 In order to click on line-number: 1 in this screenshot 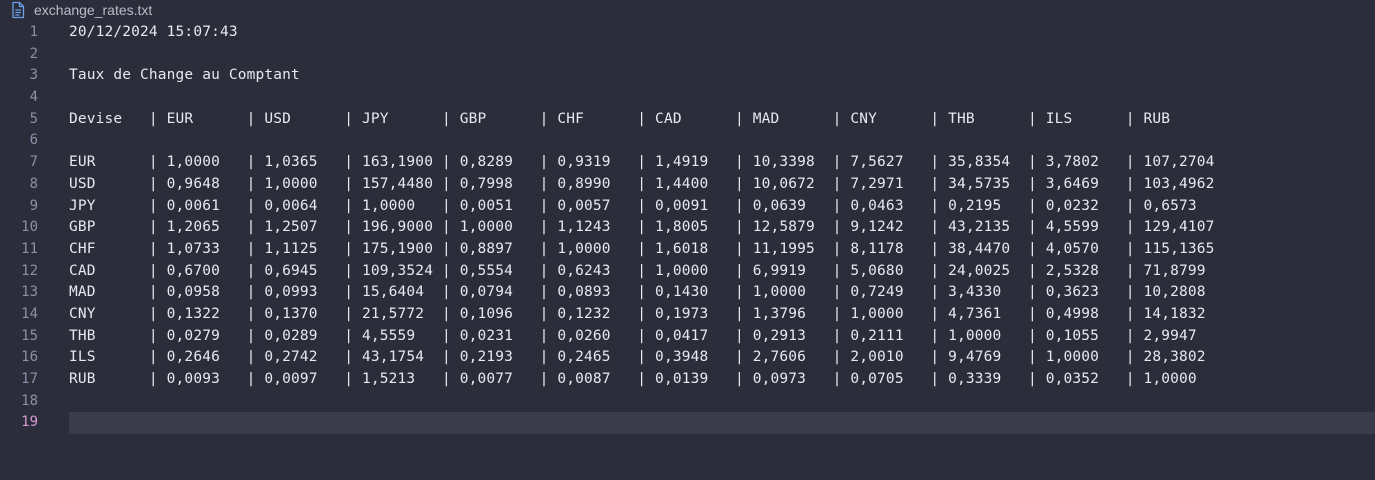, I will do `click(33, 32)`.